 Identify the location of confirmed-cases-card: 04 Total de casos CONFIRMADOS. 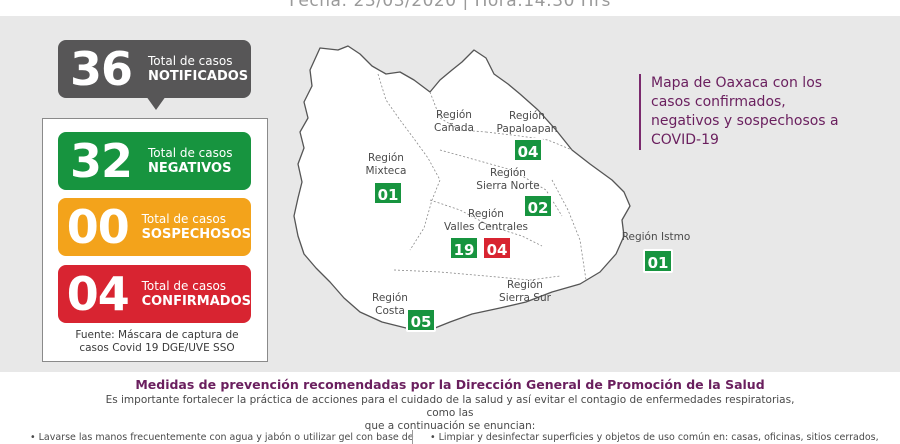
(154, 294).